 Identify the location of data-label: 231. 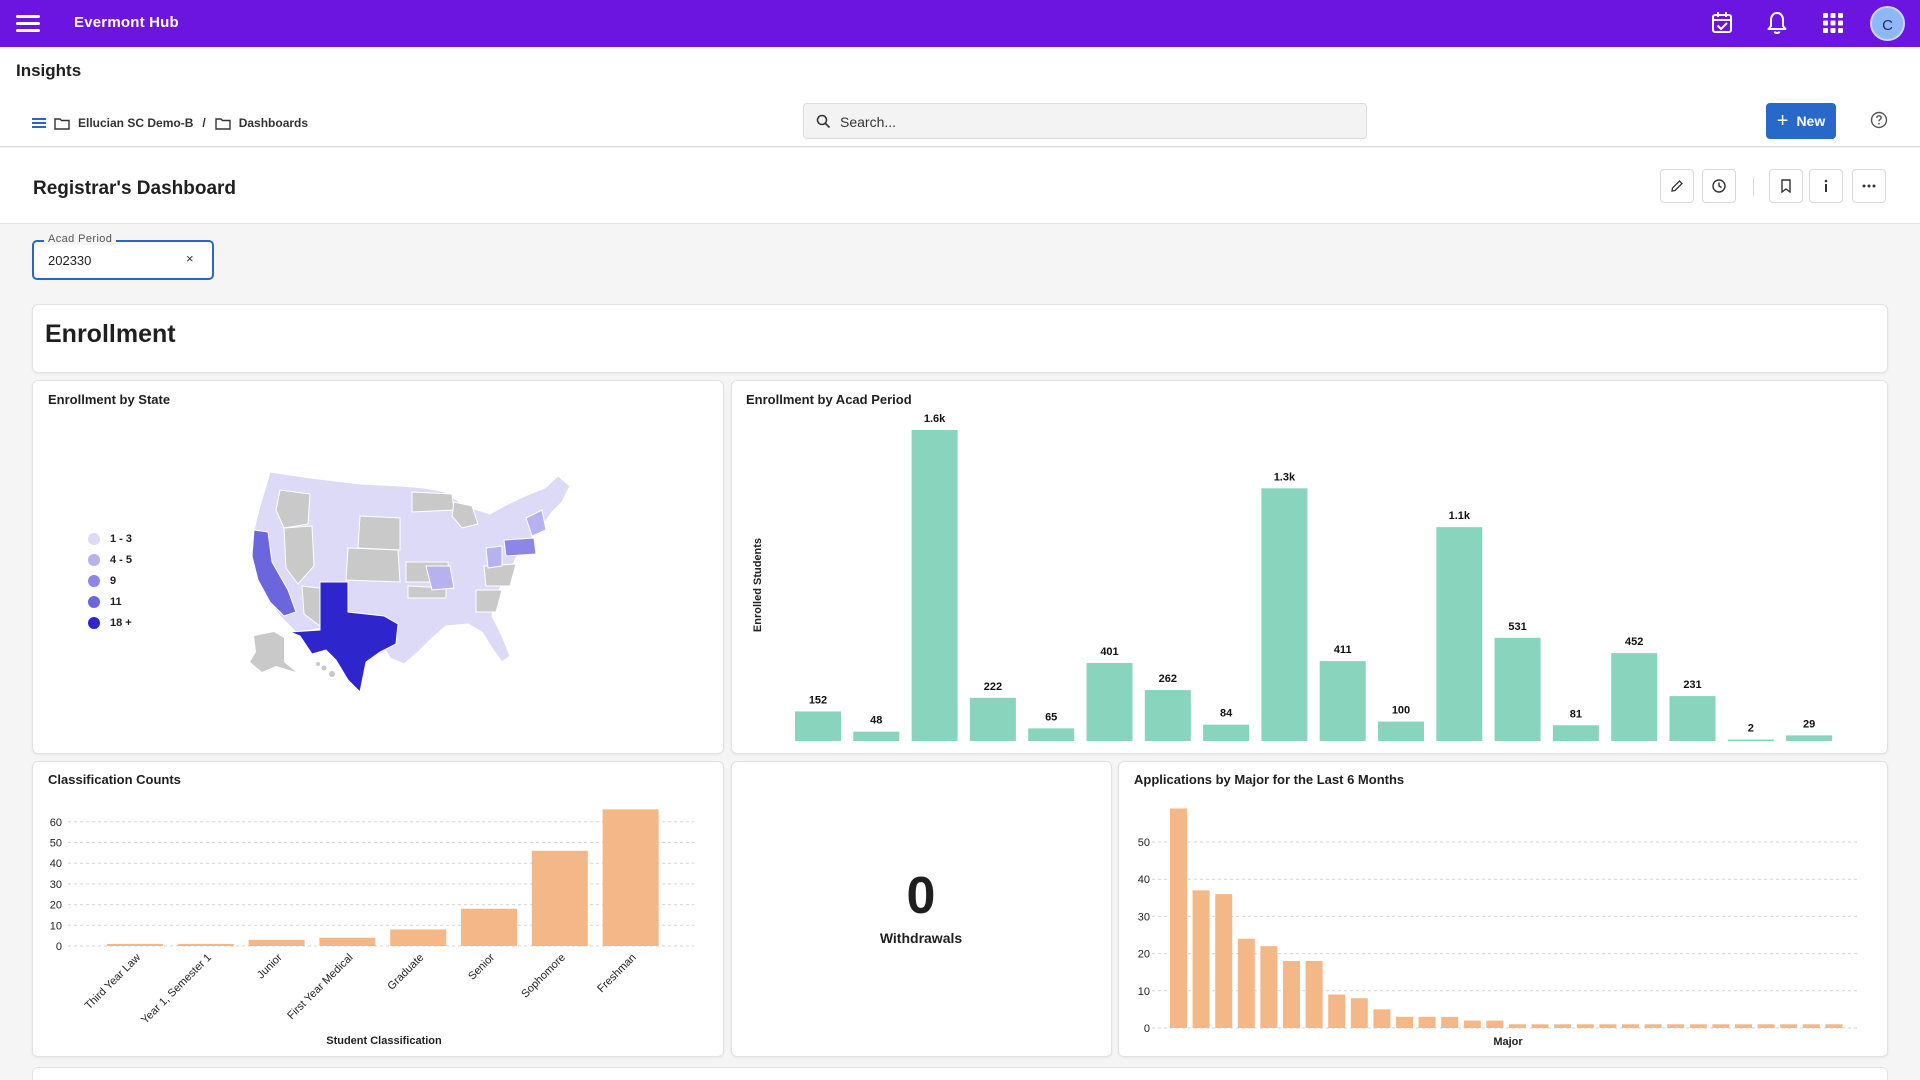
(1692, 685).